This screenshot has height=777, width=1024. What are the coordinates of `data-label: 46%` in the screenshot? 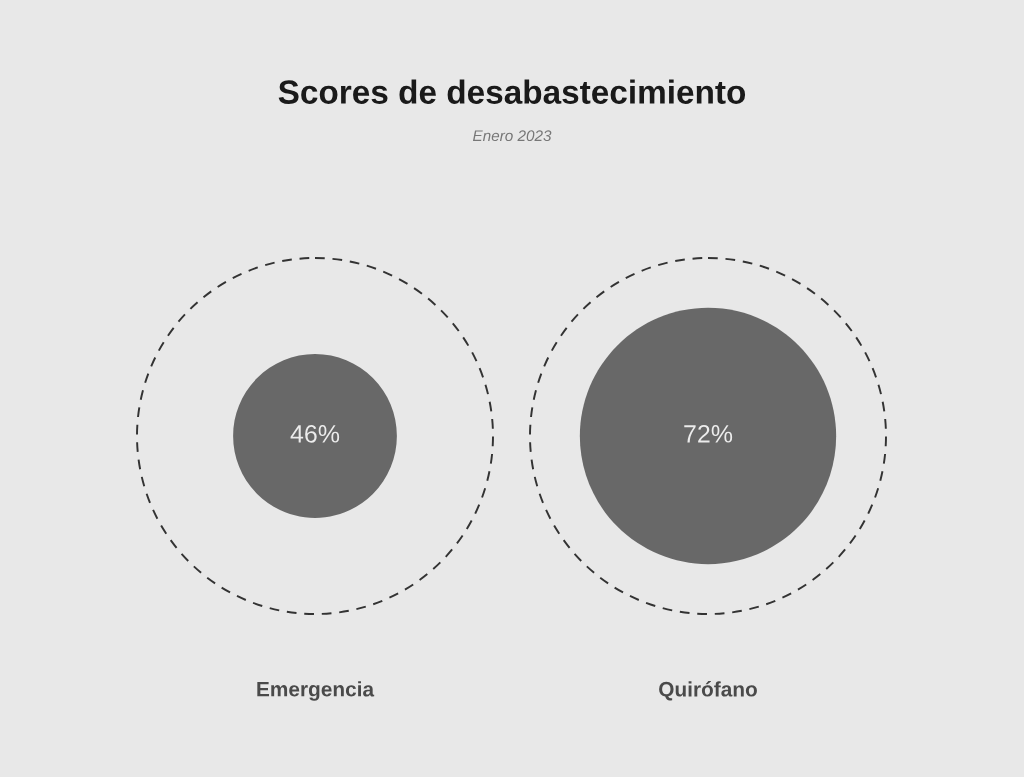 It's located at (315, 434).